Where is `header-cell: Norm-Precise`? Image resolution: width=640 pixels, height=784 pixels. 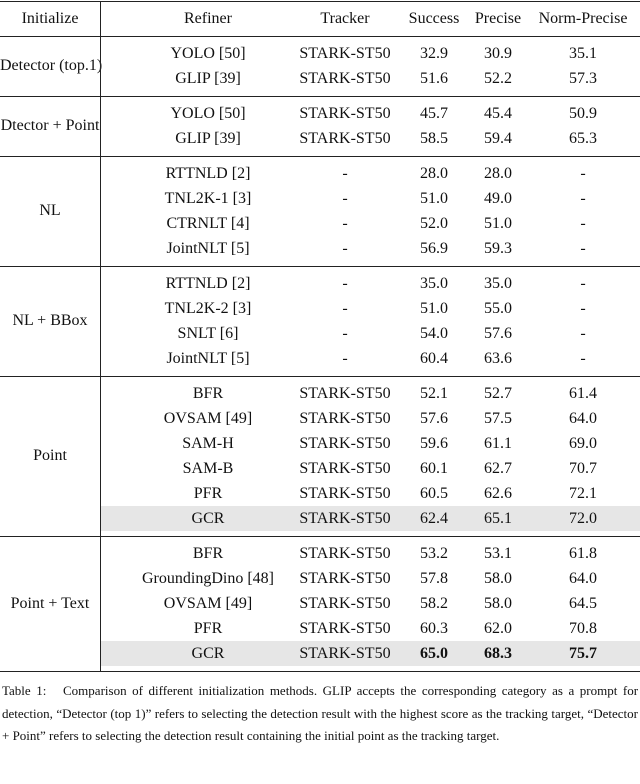
header-cell: Norm-Precise is located at coordinates (583, 18).